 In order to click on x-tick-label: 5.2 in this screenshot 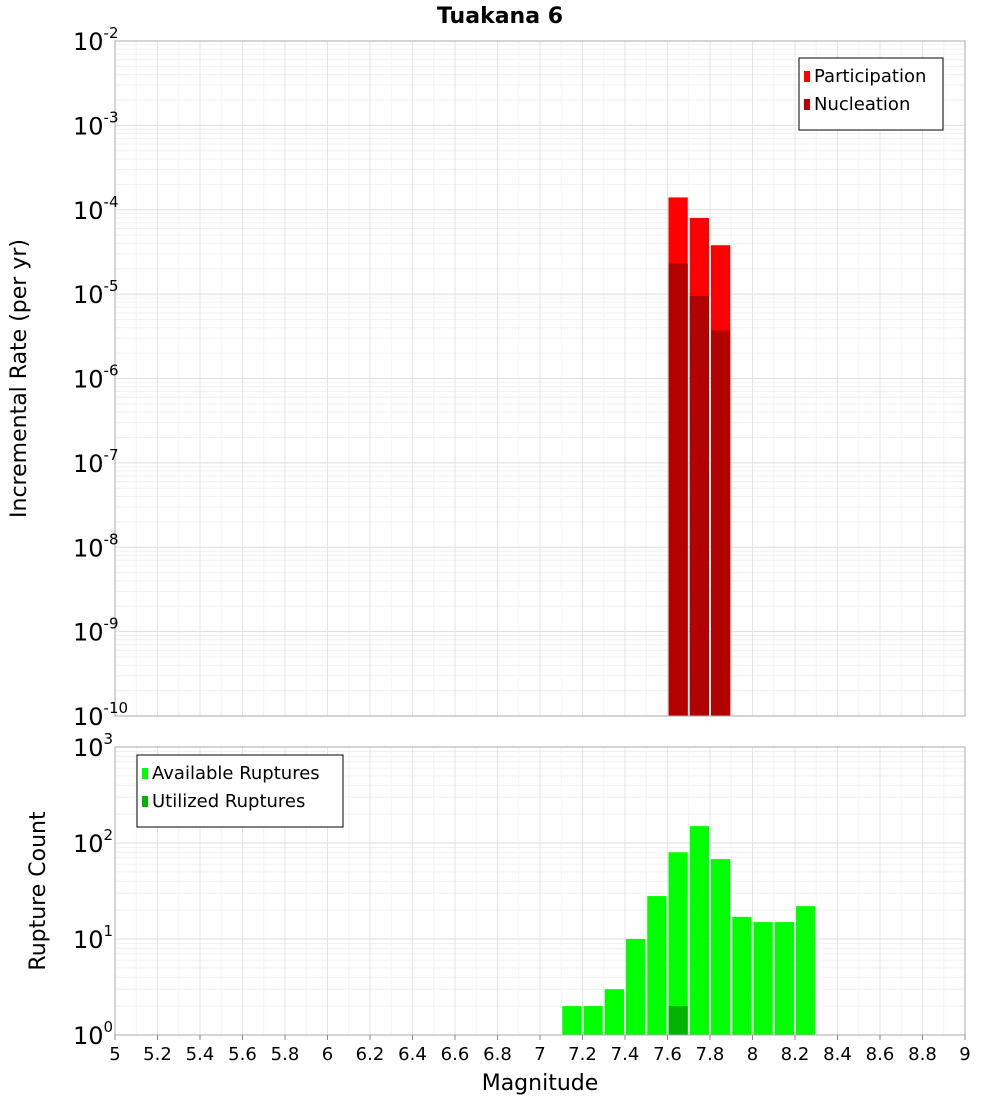, I will do `click(157, 1054)`.